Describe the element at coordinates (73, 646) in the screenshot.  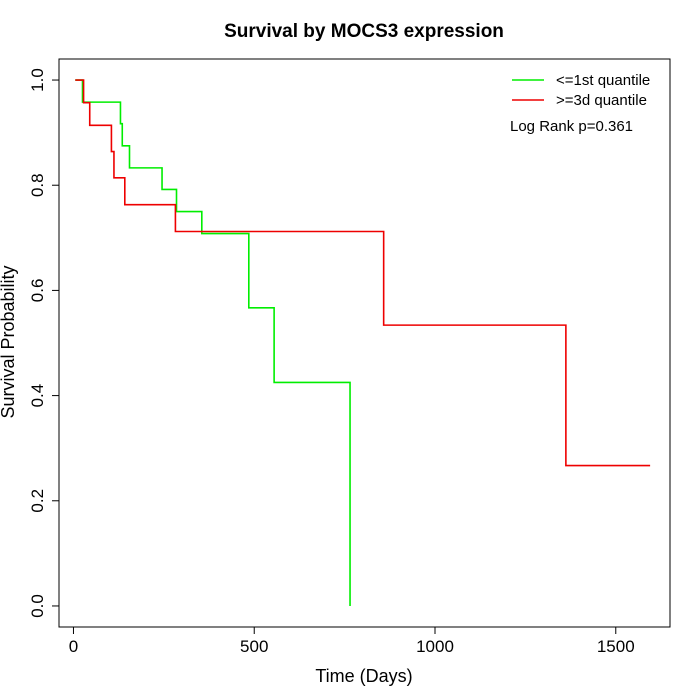
I see `x-tick-label: 0` at that location.